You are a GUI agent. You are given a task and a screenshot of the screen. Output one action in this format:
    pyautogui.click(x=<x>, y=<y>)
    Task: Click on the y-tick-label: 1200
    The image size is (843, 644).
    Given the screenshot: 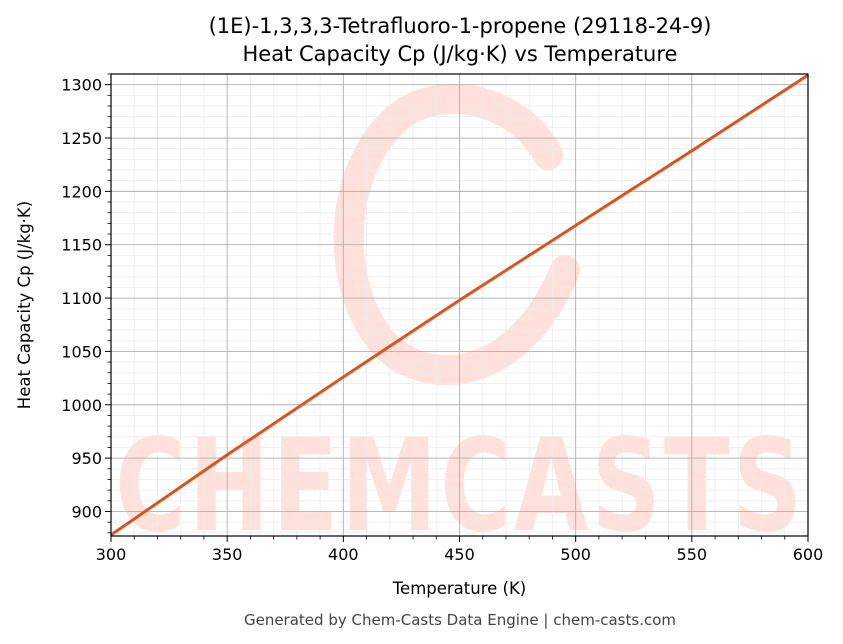 What is the action you would take?
    pyautogui.click(x=81, y=191)
    